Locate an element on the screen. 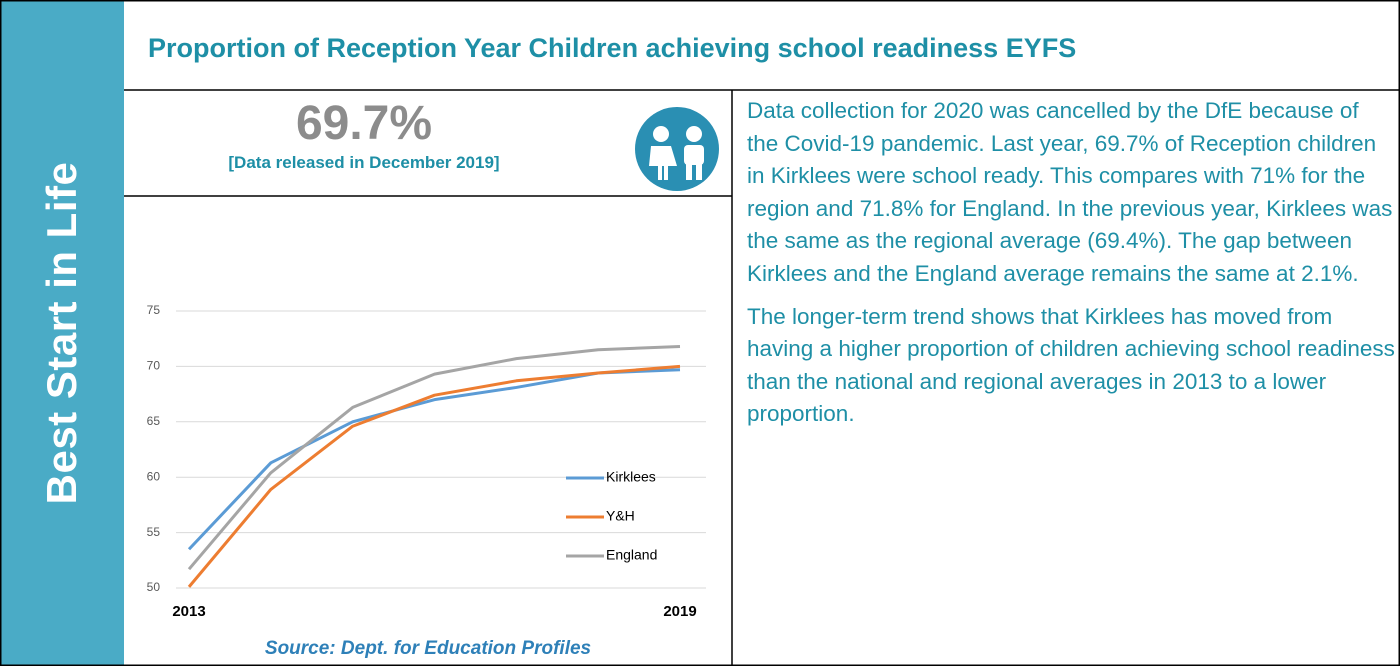  legend-label: Kirklees is located at coordinates (631, 477).